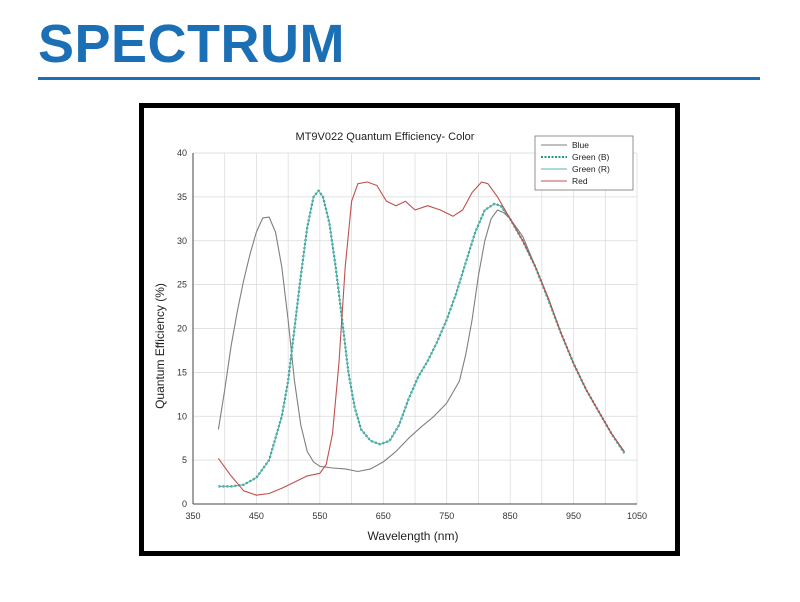 This screenshot has height=602, width=800. I want to click on x-tick-label: 850, so click(510, 516).